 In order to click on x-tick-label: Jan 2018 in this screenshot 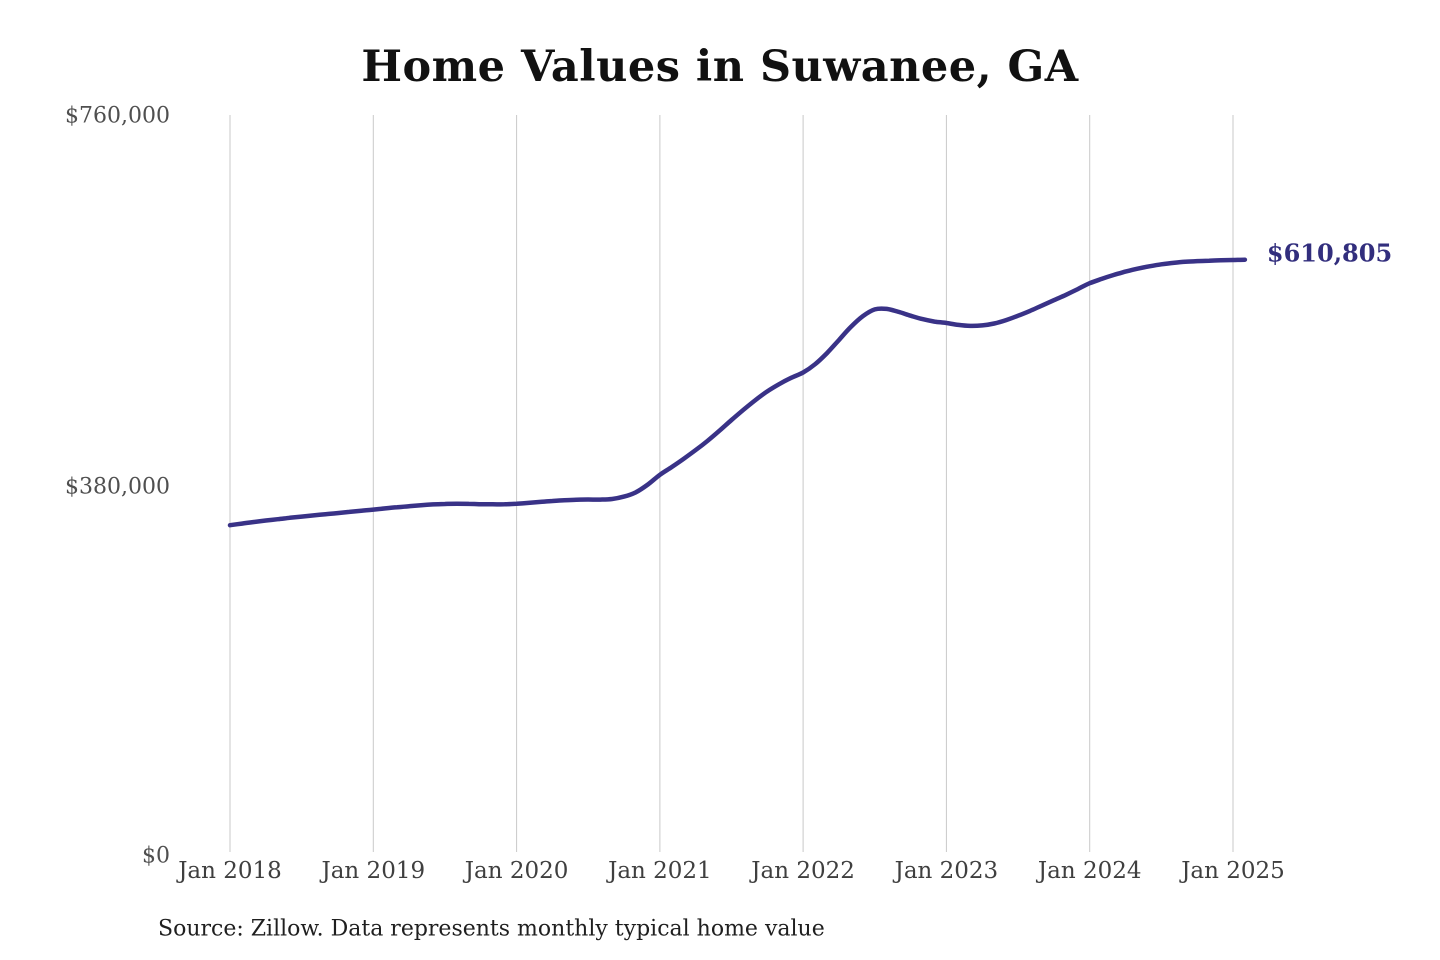, I will do `click(230, 871)`.